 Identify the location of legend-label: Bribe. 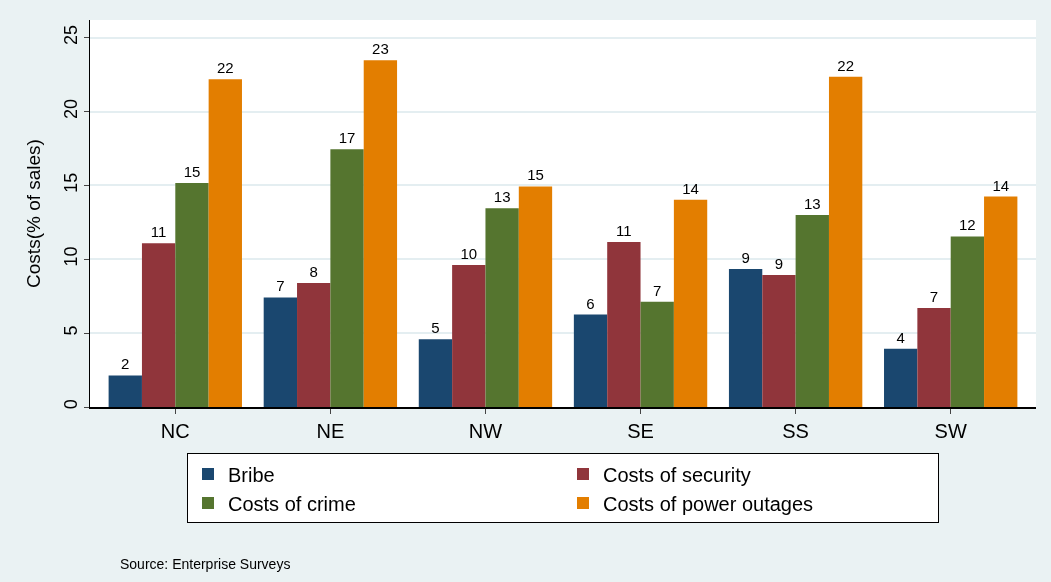
(251, 474).